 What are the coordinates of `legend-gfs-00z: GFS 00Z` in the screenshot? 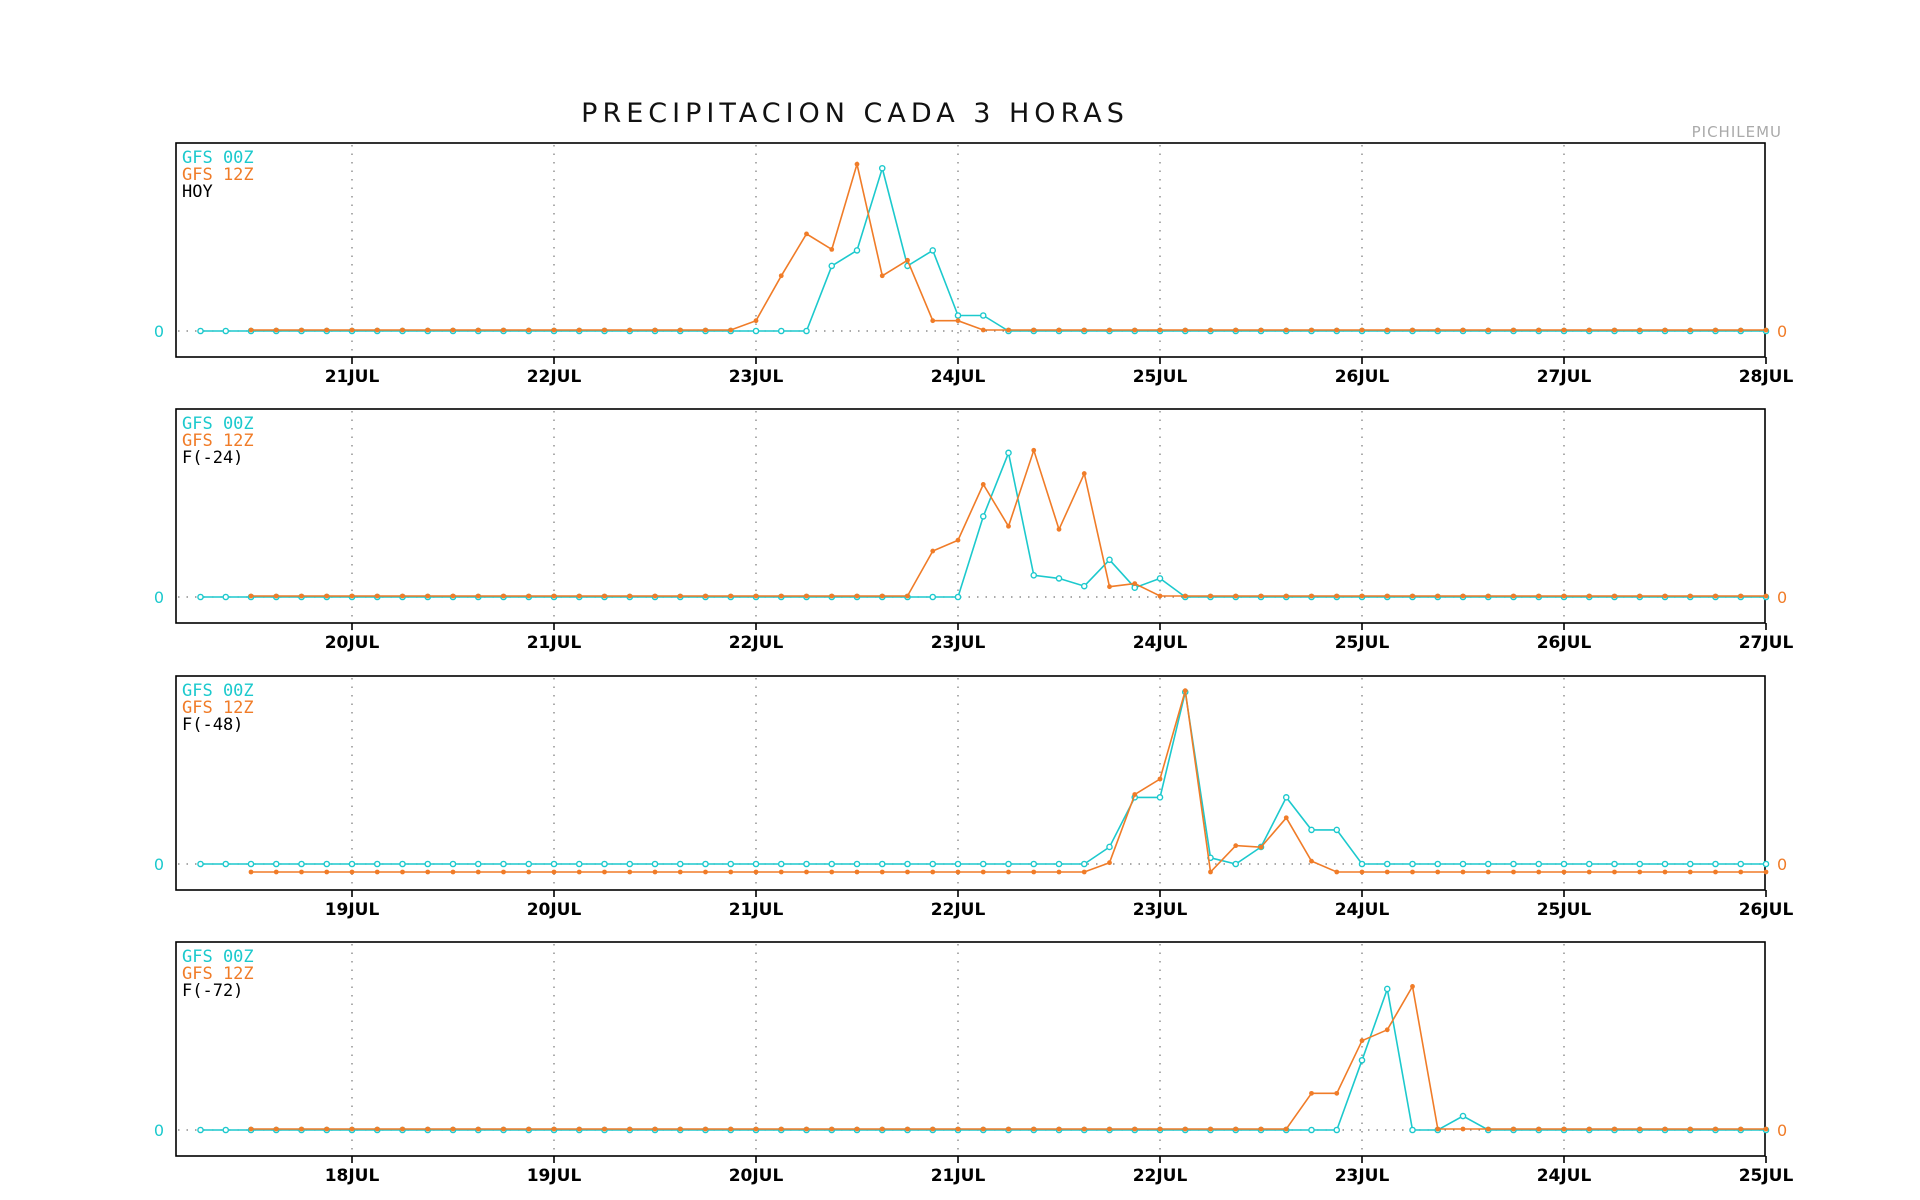 It's located at (218, 691).